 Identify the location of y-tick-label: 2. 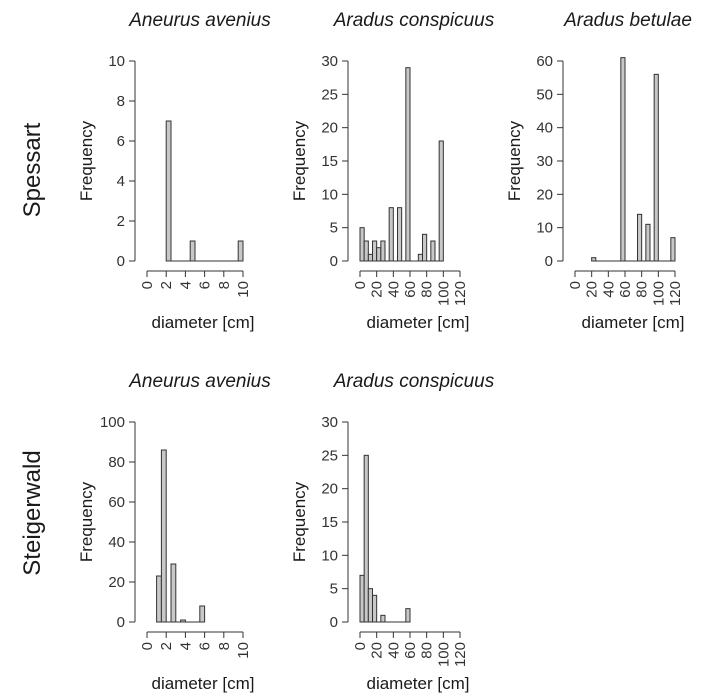
(121, 221).